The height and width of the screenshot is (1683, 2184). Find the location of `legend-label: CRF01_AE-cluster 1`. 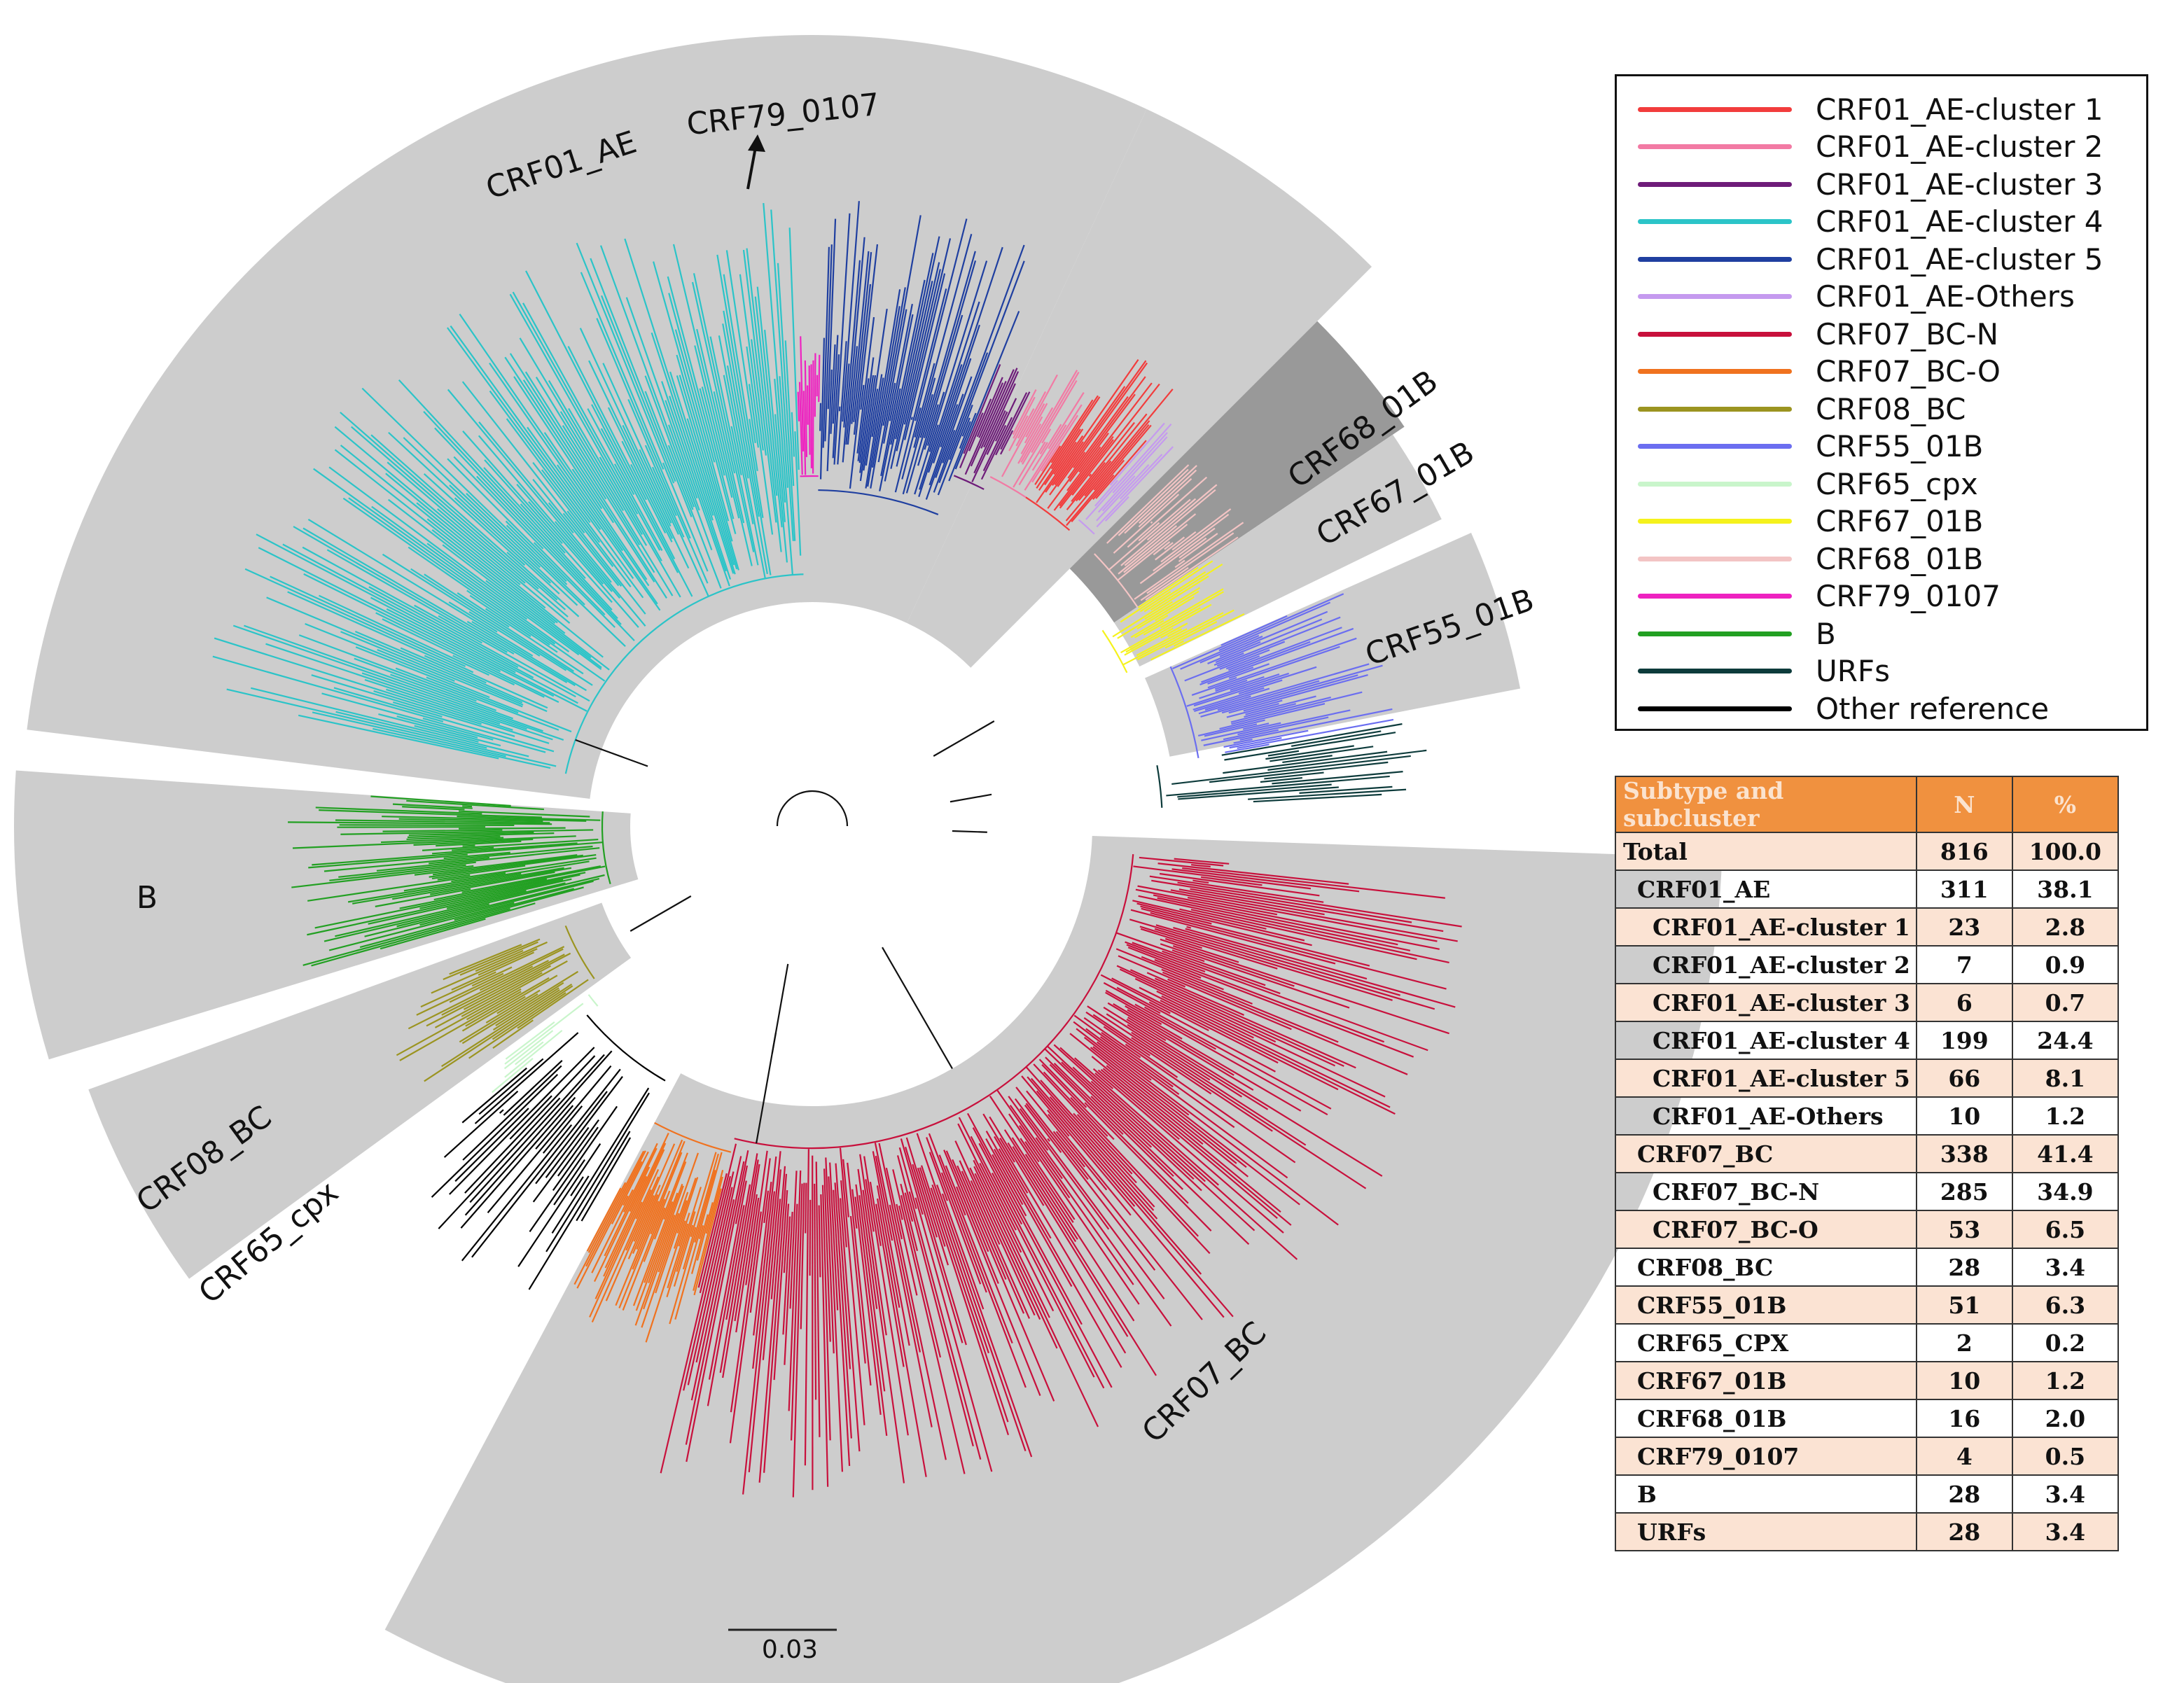

legend-label: CRF01_AE-cluster 1 is located at coordinates (1960, 109).